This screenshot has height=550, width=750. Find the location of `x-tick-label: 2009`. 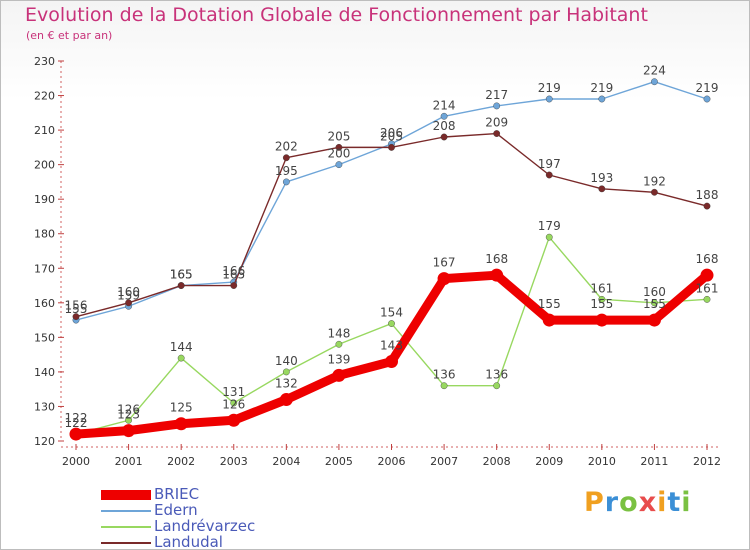

x-tick-label: 2009 is located at coordinates (549, 461).